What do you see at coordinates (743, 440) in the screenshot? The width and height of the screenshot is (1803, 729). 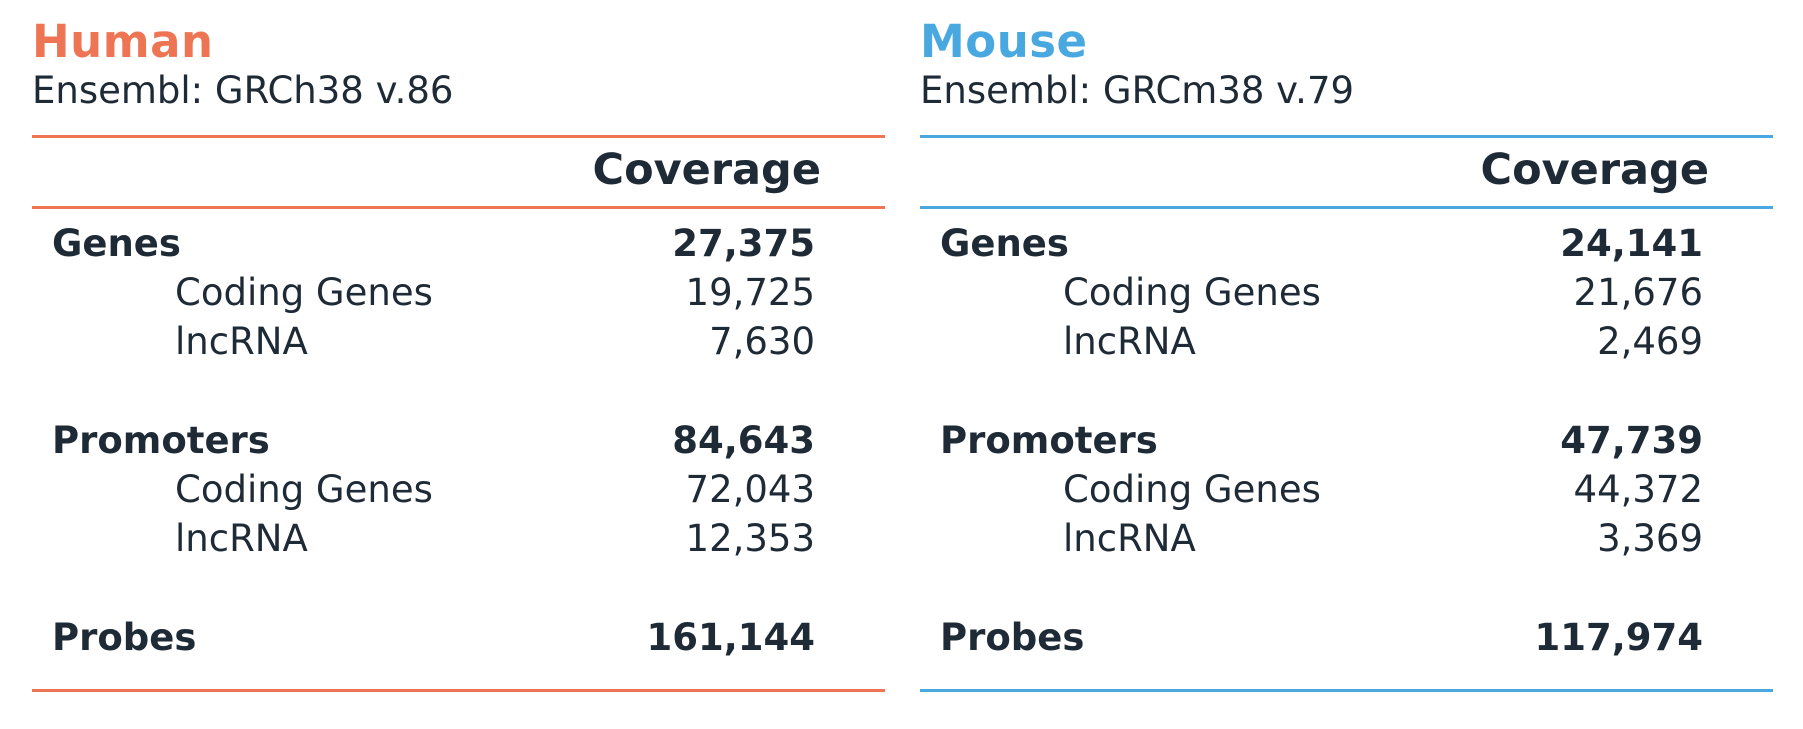 I see `row-value: 84,643` at bounding box center [743, 440].